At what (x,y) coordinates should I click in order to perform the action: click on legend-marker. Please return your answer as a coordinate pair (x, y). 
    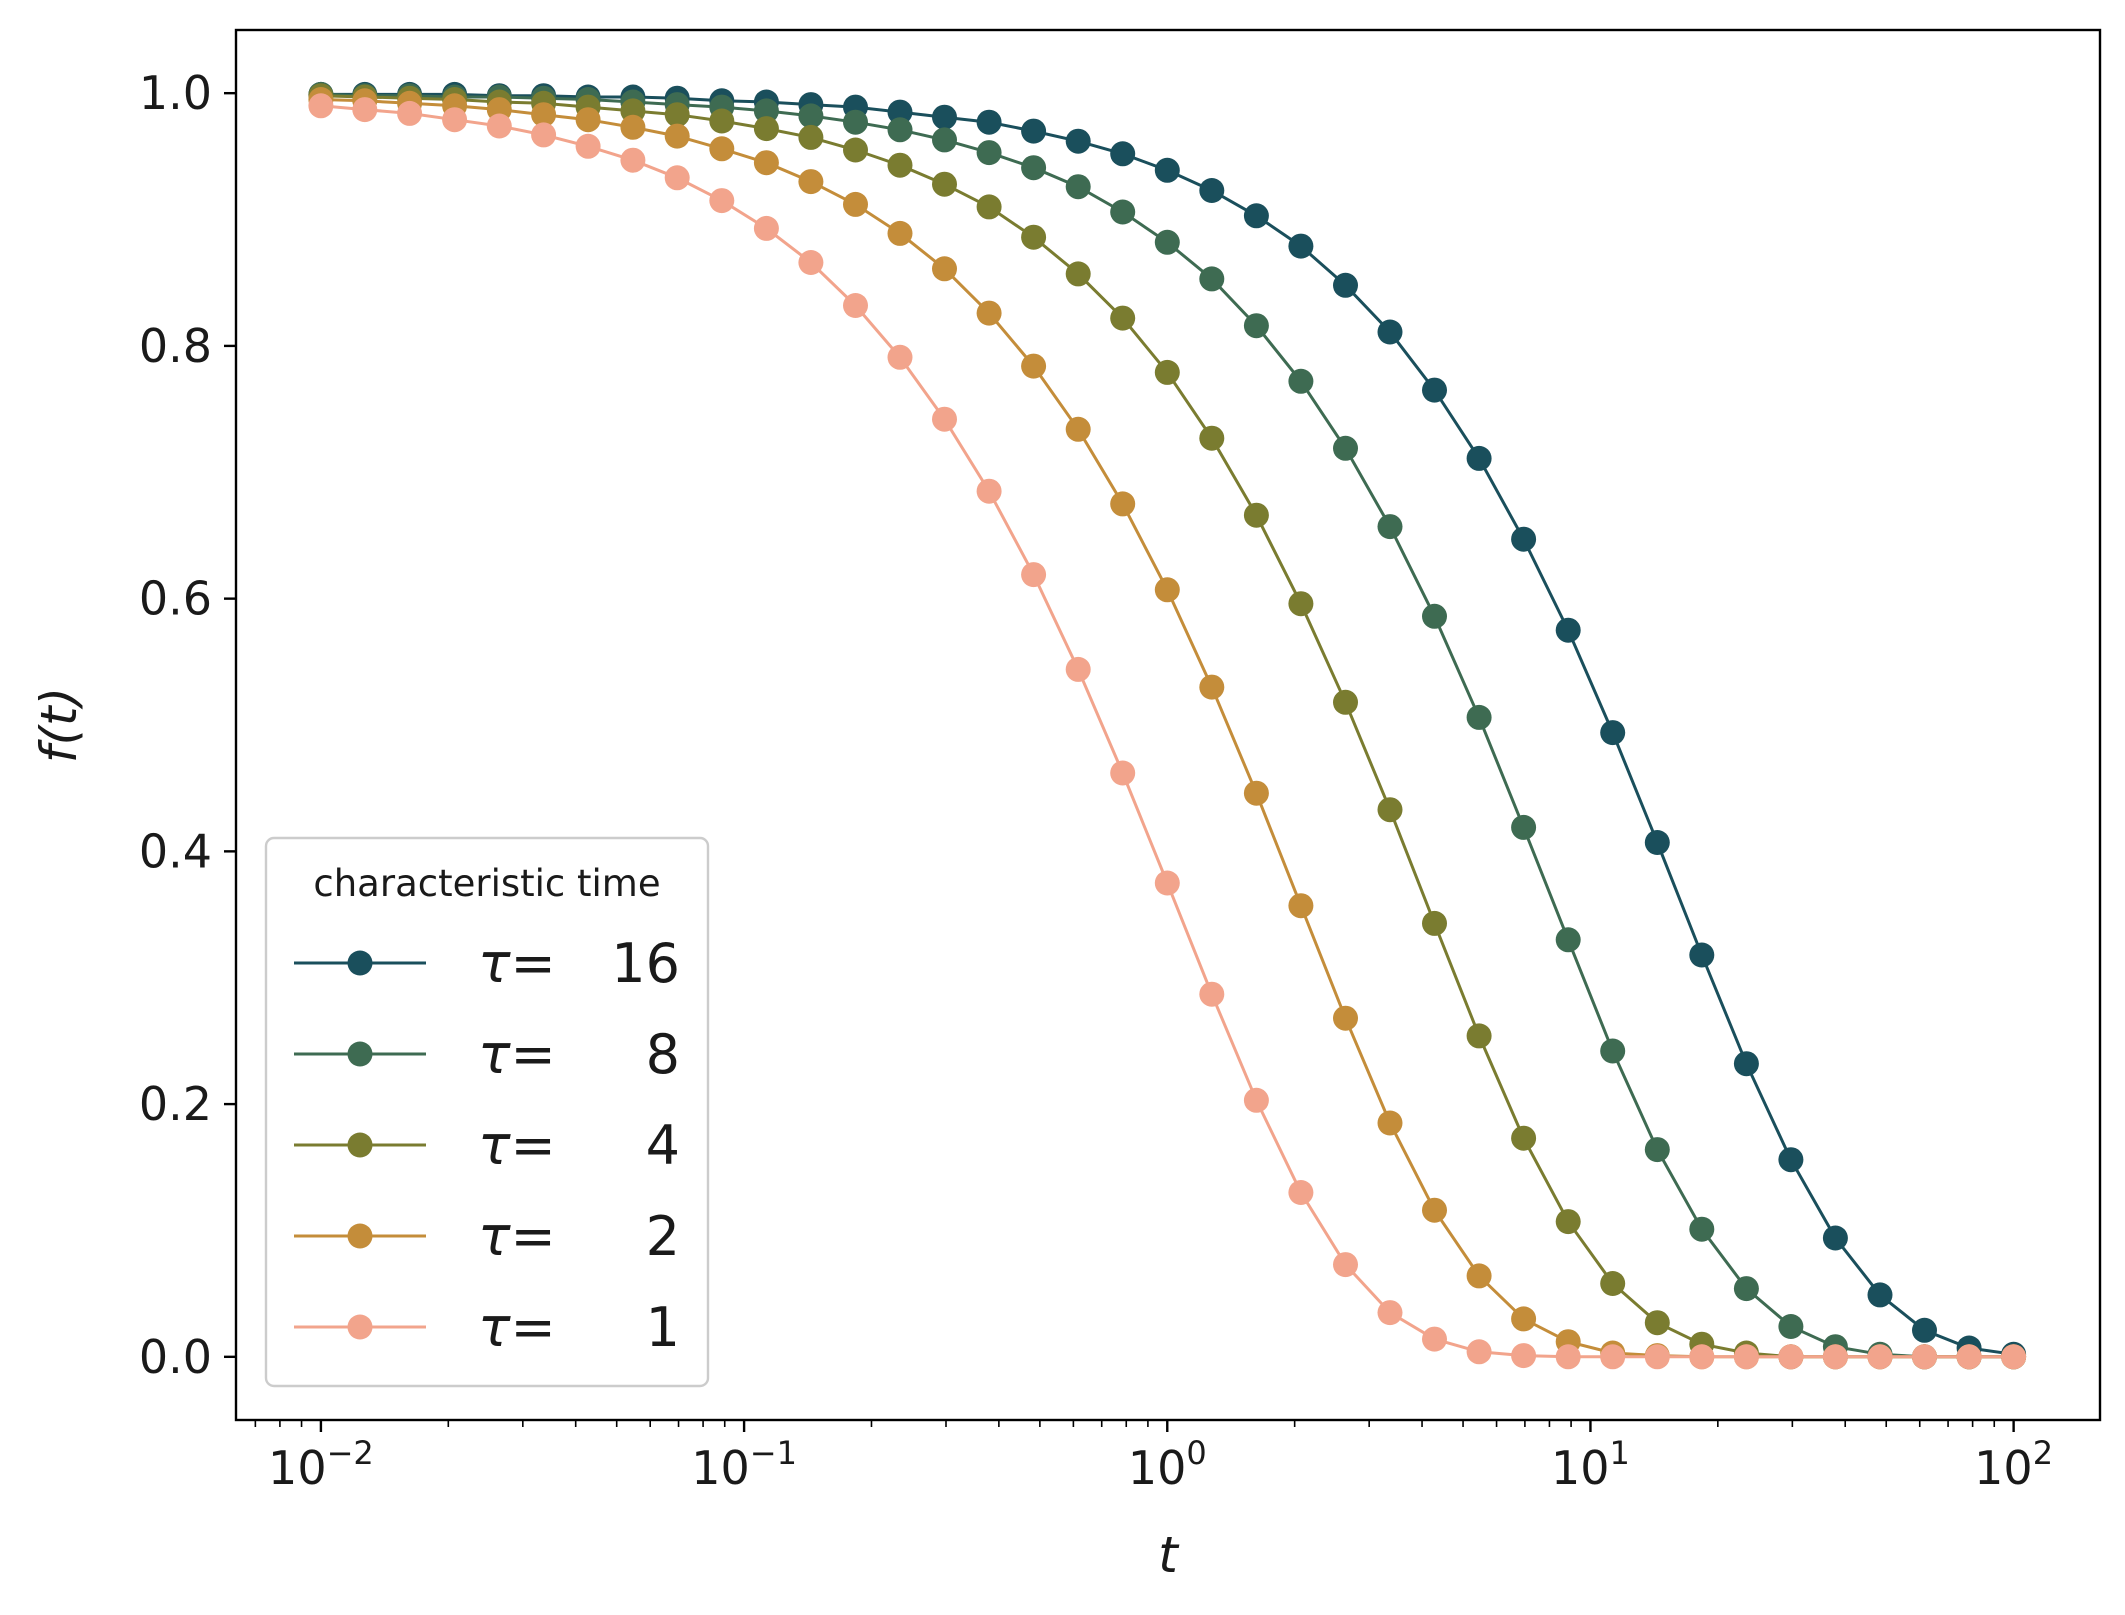
    Looking at the image, I should click on (360, 963).